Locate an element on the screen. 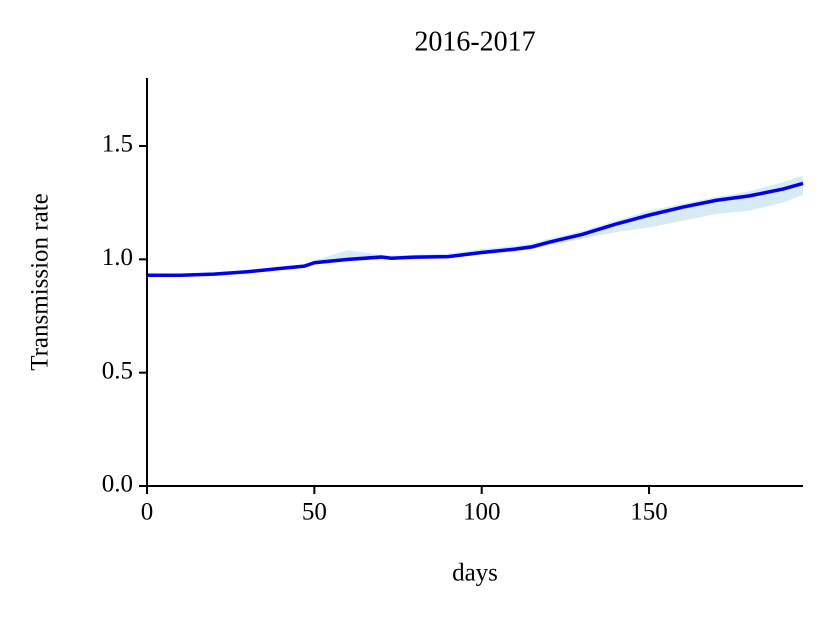  x-tick-label: 150 is located at coordinates (649, 512).